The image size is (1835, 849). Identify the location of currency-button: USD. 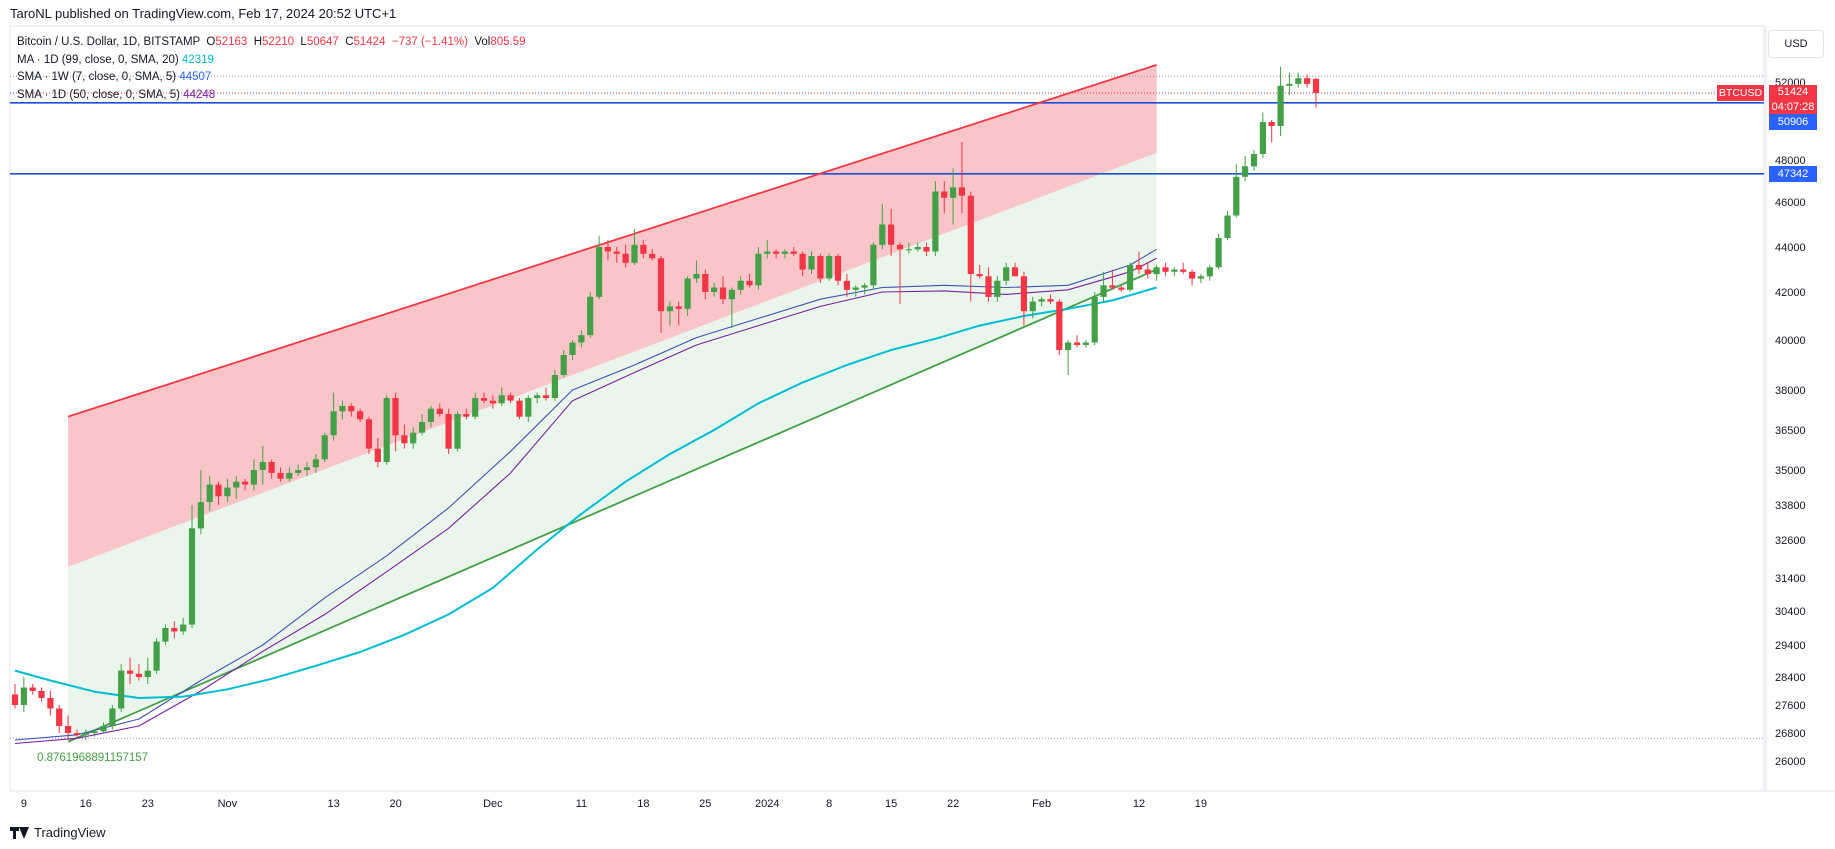
(1796, 44).